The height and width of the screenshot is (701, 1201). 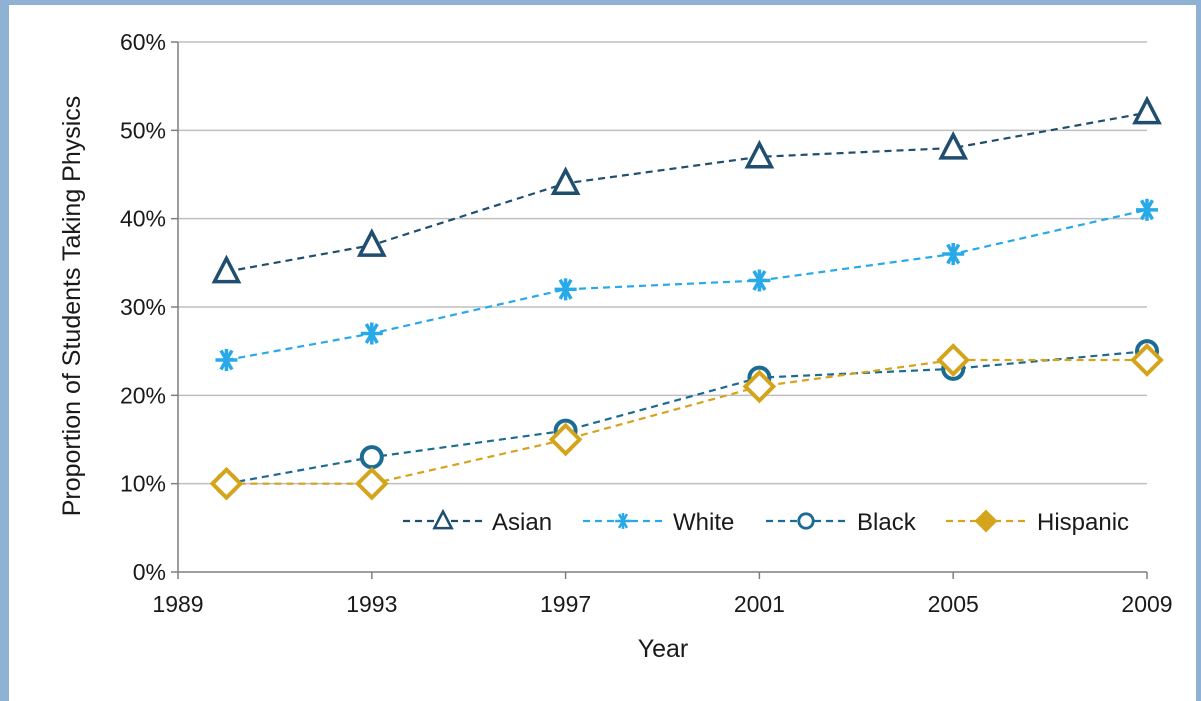 I want to click on x-tick-label: 2005, so click(x=953, y=604).